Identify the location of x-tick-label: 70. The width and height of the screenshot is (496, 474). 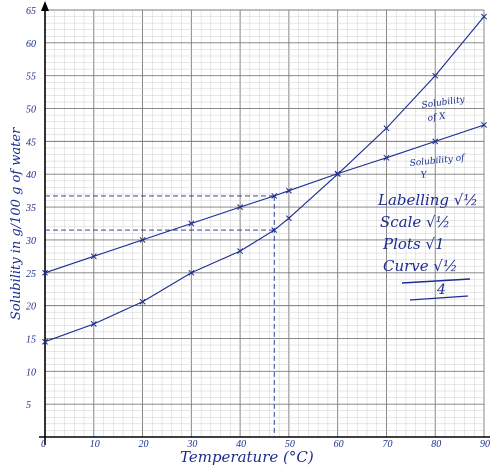
(387, 444).